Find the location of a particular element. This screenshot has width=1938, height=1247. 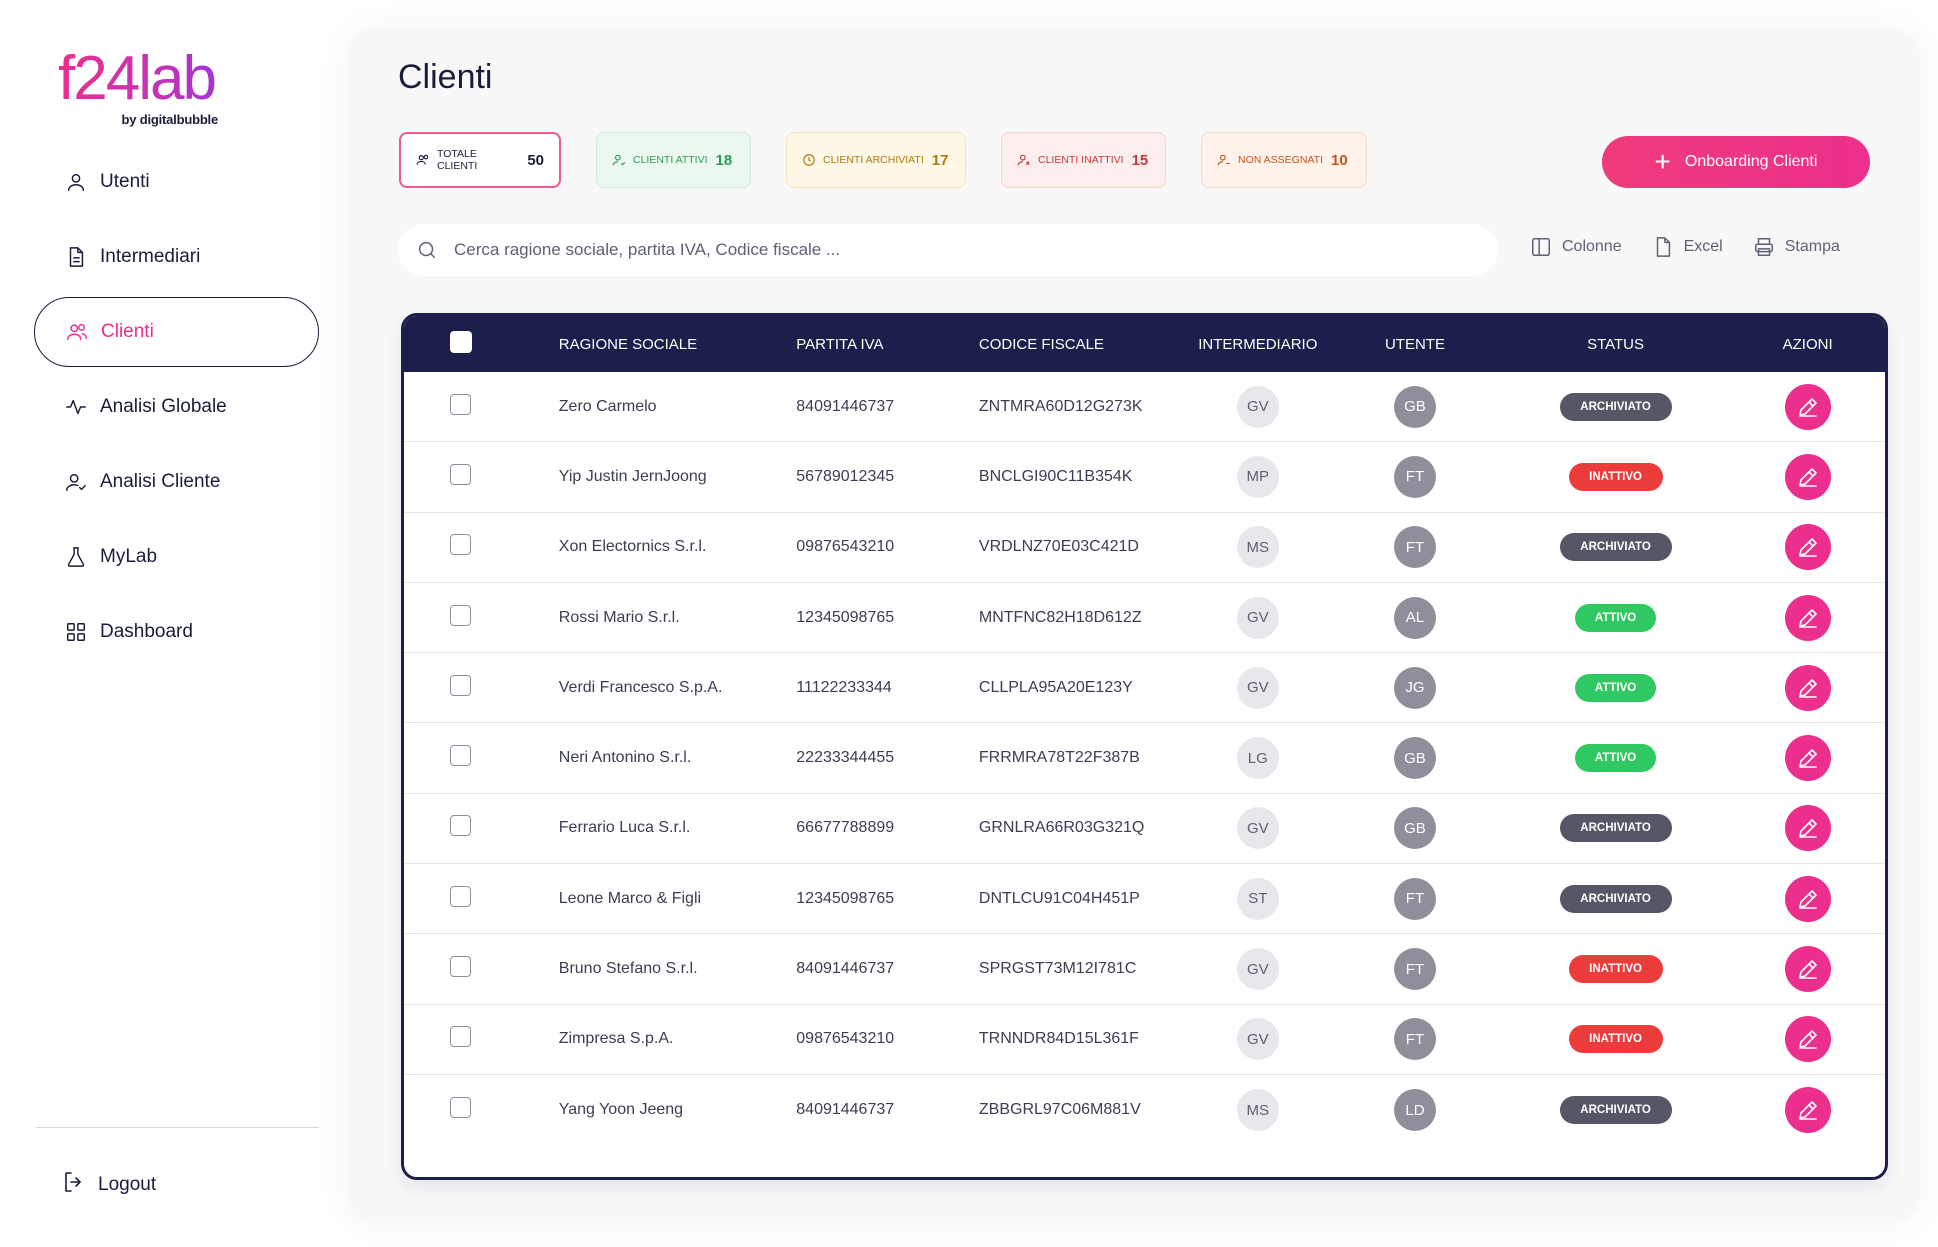

search-bar is located at coordinates (948, 250).